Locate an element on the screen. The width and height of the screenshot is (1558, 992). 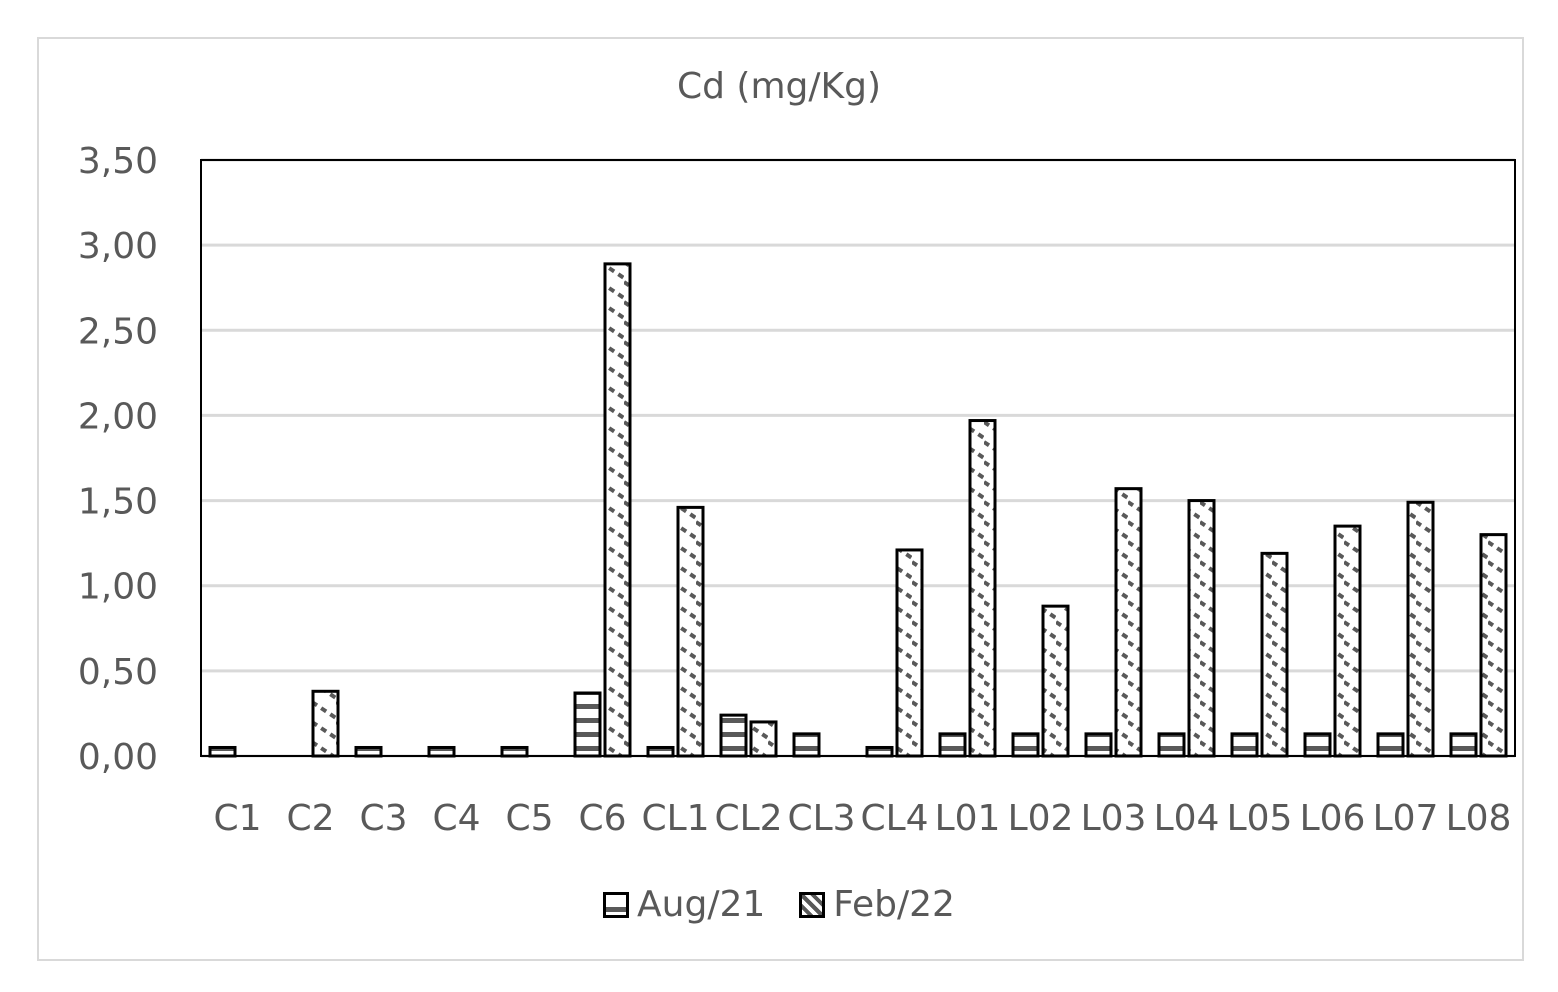
bar-feb22-l02 is located at coordinates (1055, 681).